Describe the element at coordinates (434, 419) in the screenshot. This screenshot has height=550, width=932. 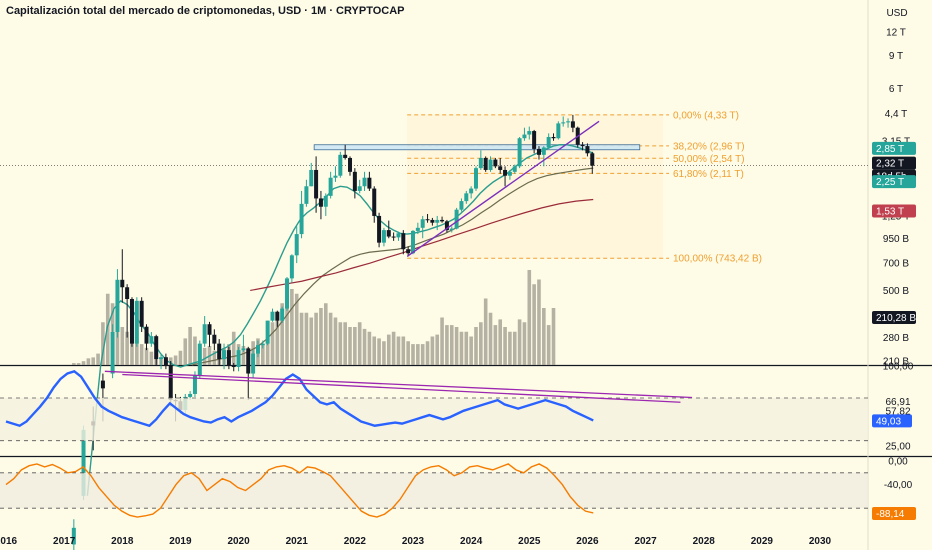
I see `rsi-band` at that location.